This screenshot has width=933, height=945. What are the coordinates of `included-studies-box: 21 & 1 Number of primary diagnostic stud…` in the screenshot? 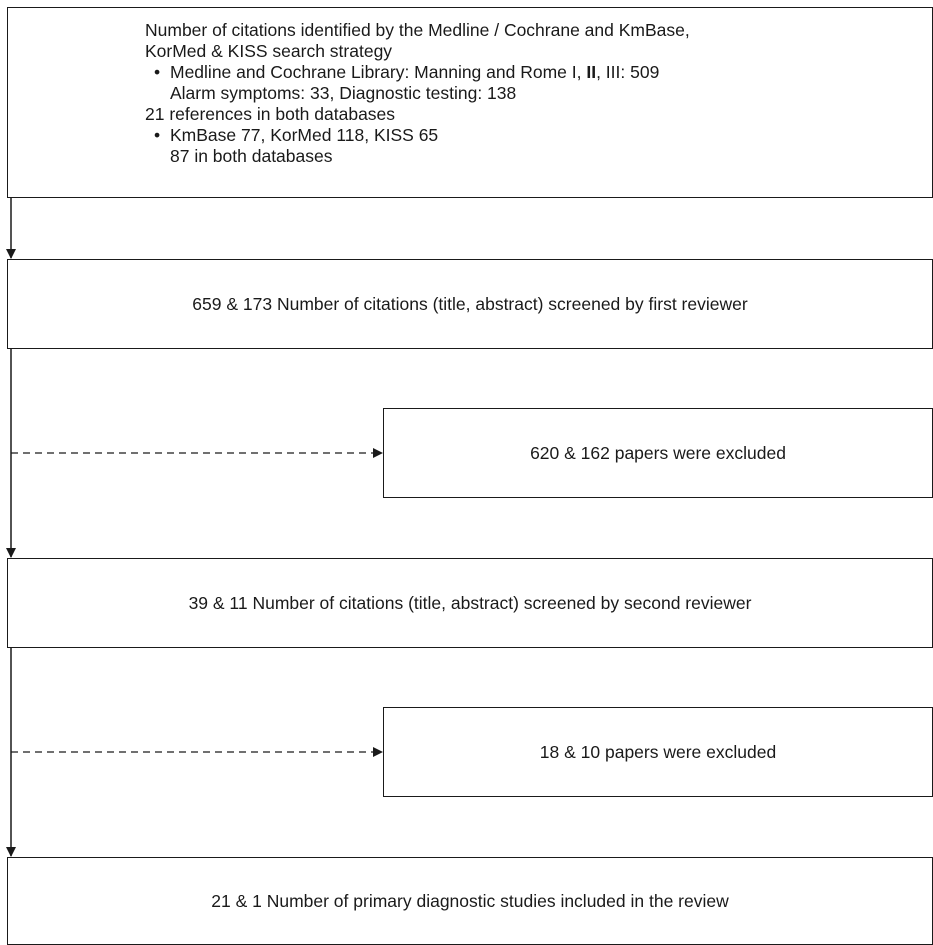 It's located at (470, 901).